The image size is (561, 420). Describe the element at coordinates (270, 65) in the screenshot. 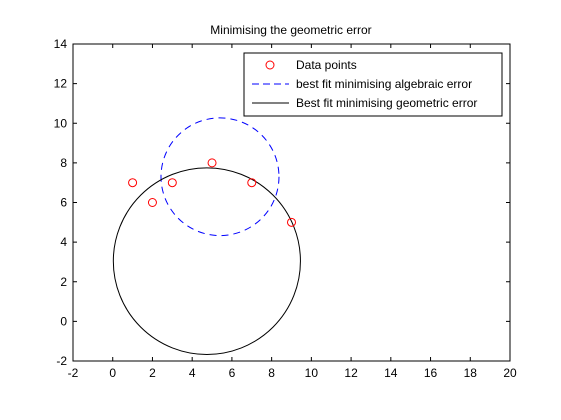

I see `legend-marker-icon` at that location.